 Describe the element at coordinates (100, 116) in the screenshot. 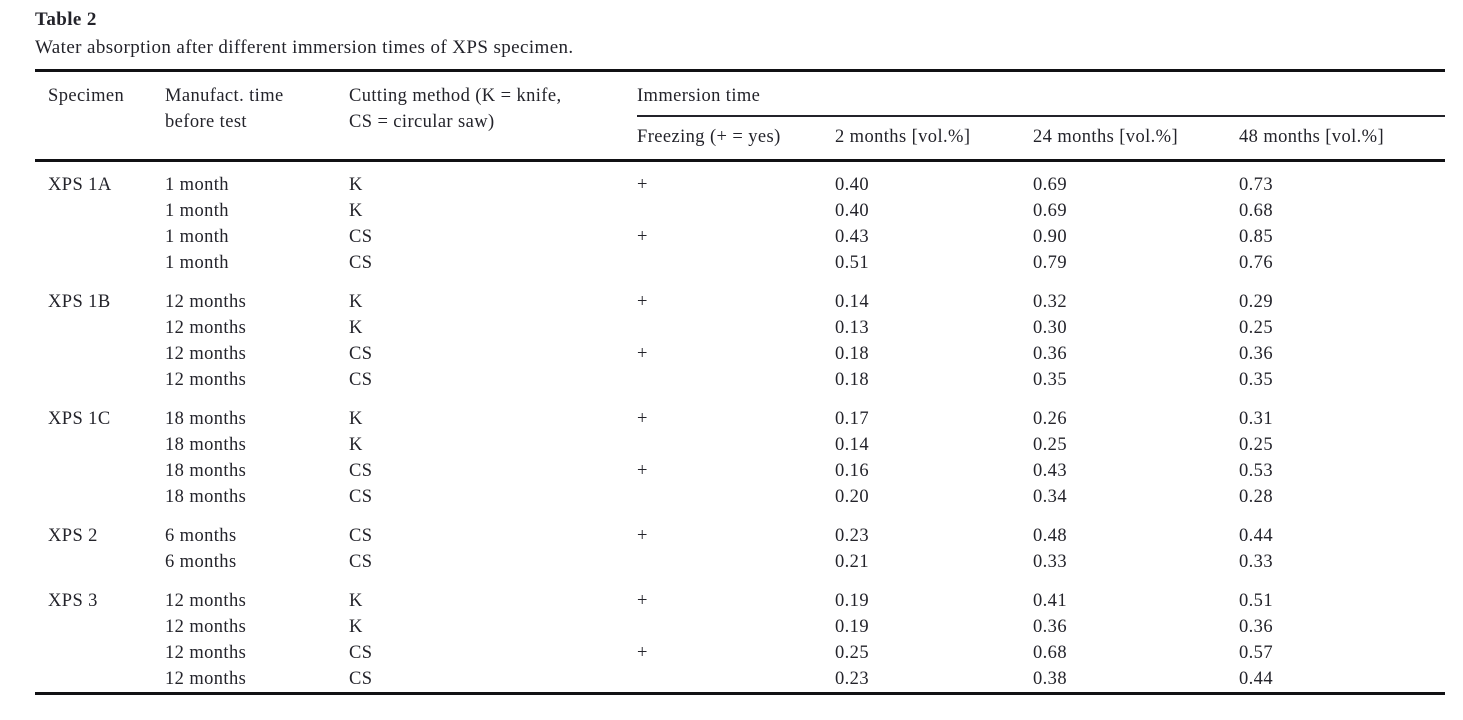

I see `column-header-specimen: Specimen` at that location.